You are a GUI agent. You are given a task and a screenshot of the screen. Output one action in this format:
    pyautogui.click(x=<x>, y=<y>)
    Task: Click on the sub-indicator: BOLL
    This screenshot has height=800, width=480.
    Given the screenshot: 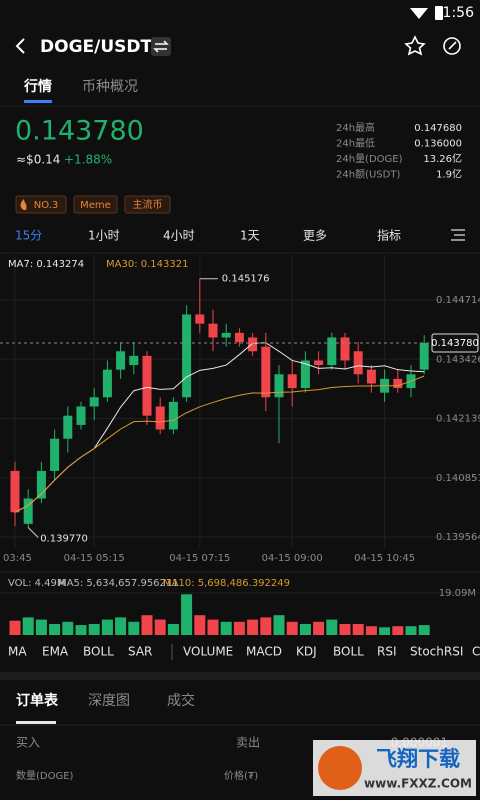 What is the action you would take?
    pyautogui.click(x=348, y=652)
    